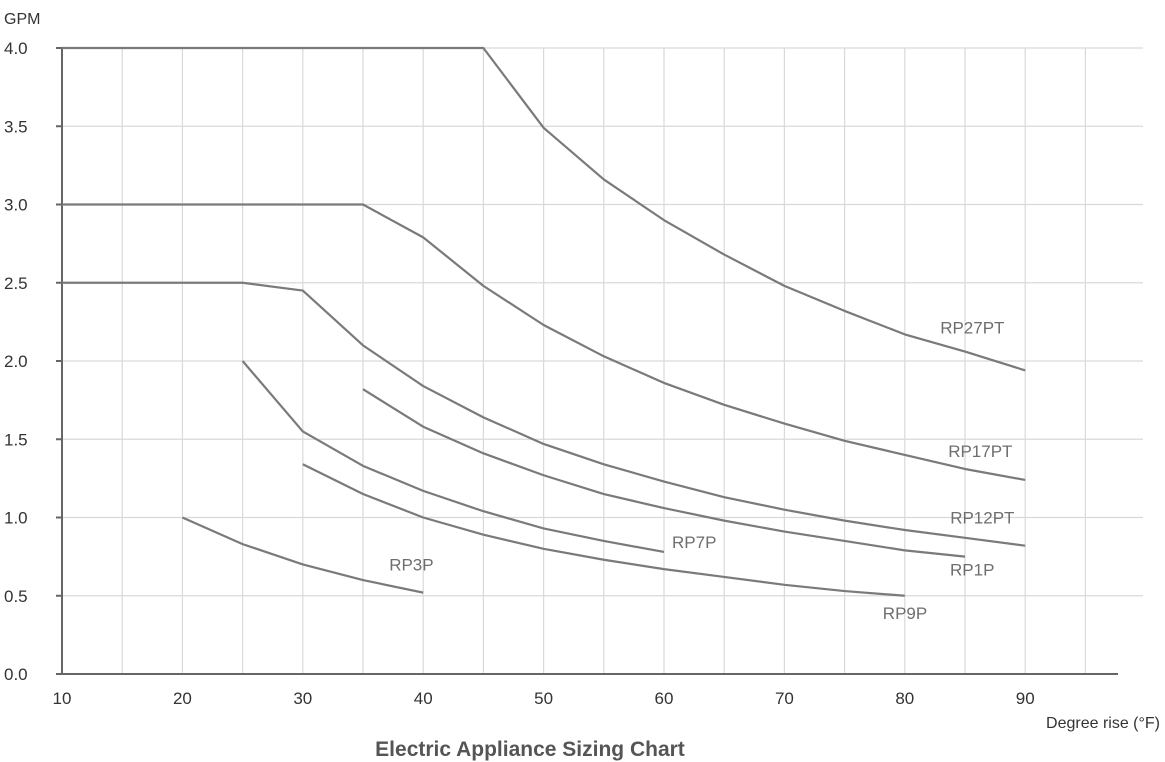 Image resolution: width=1165 pixels, height=762 pixels. I want to click on y-tick-label: 3.0, so click(16, 205).